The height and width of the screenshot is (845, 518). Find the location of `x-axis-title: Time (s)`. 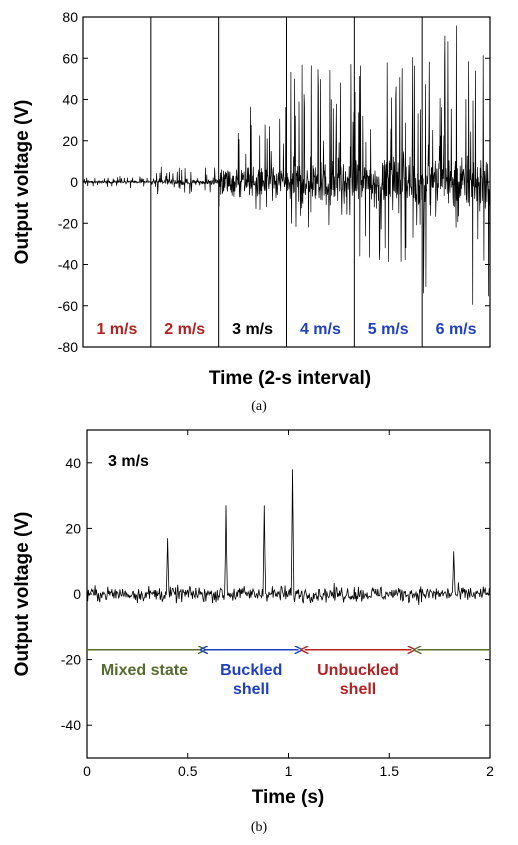

x-axis-title: Time (s) is located at coordinates (288, 797).